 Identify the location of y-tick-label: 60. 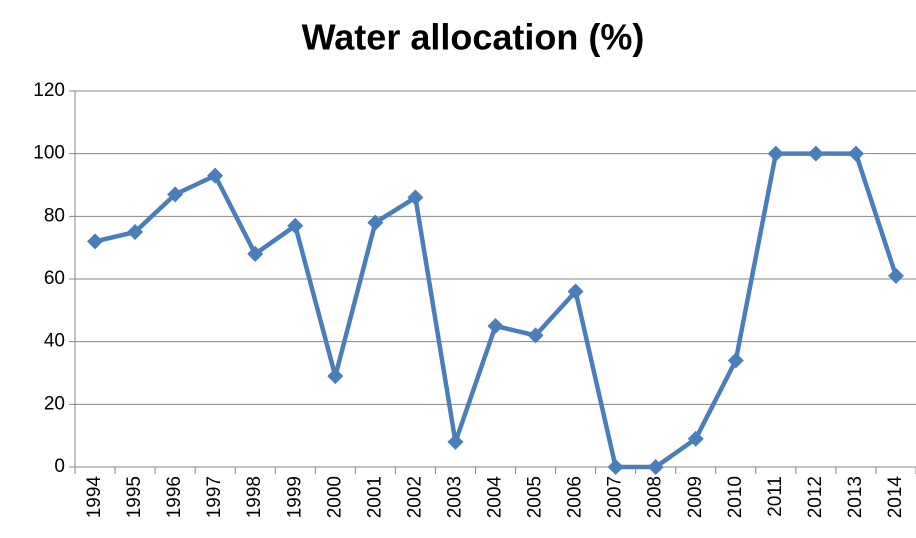
(54, 278).